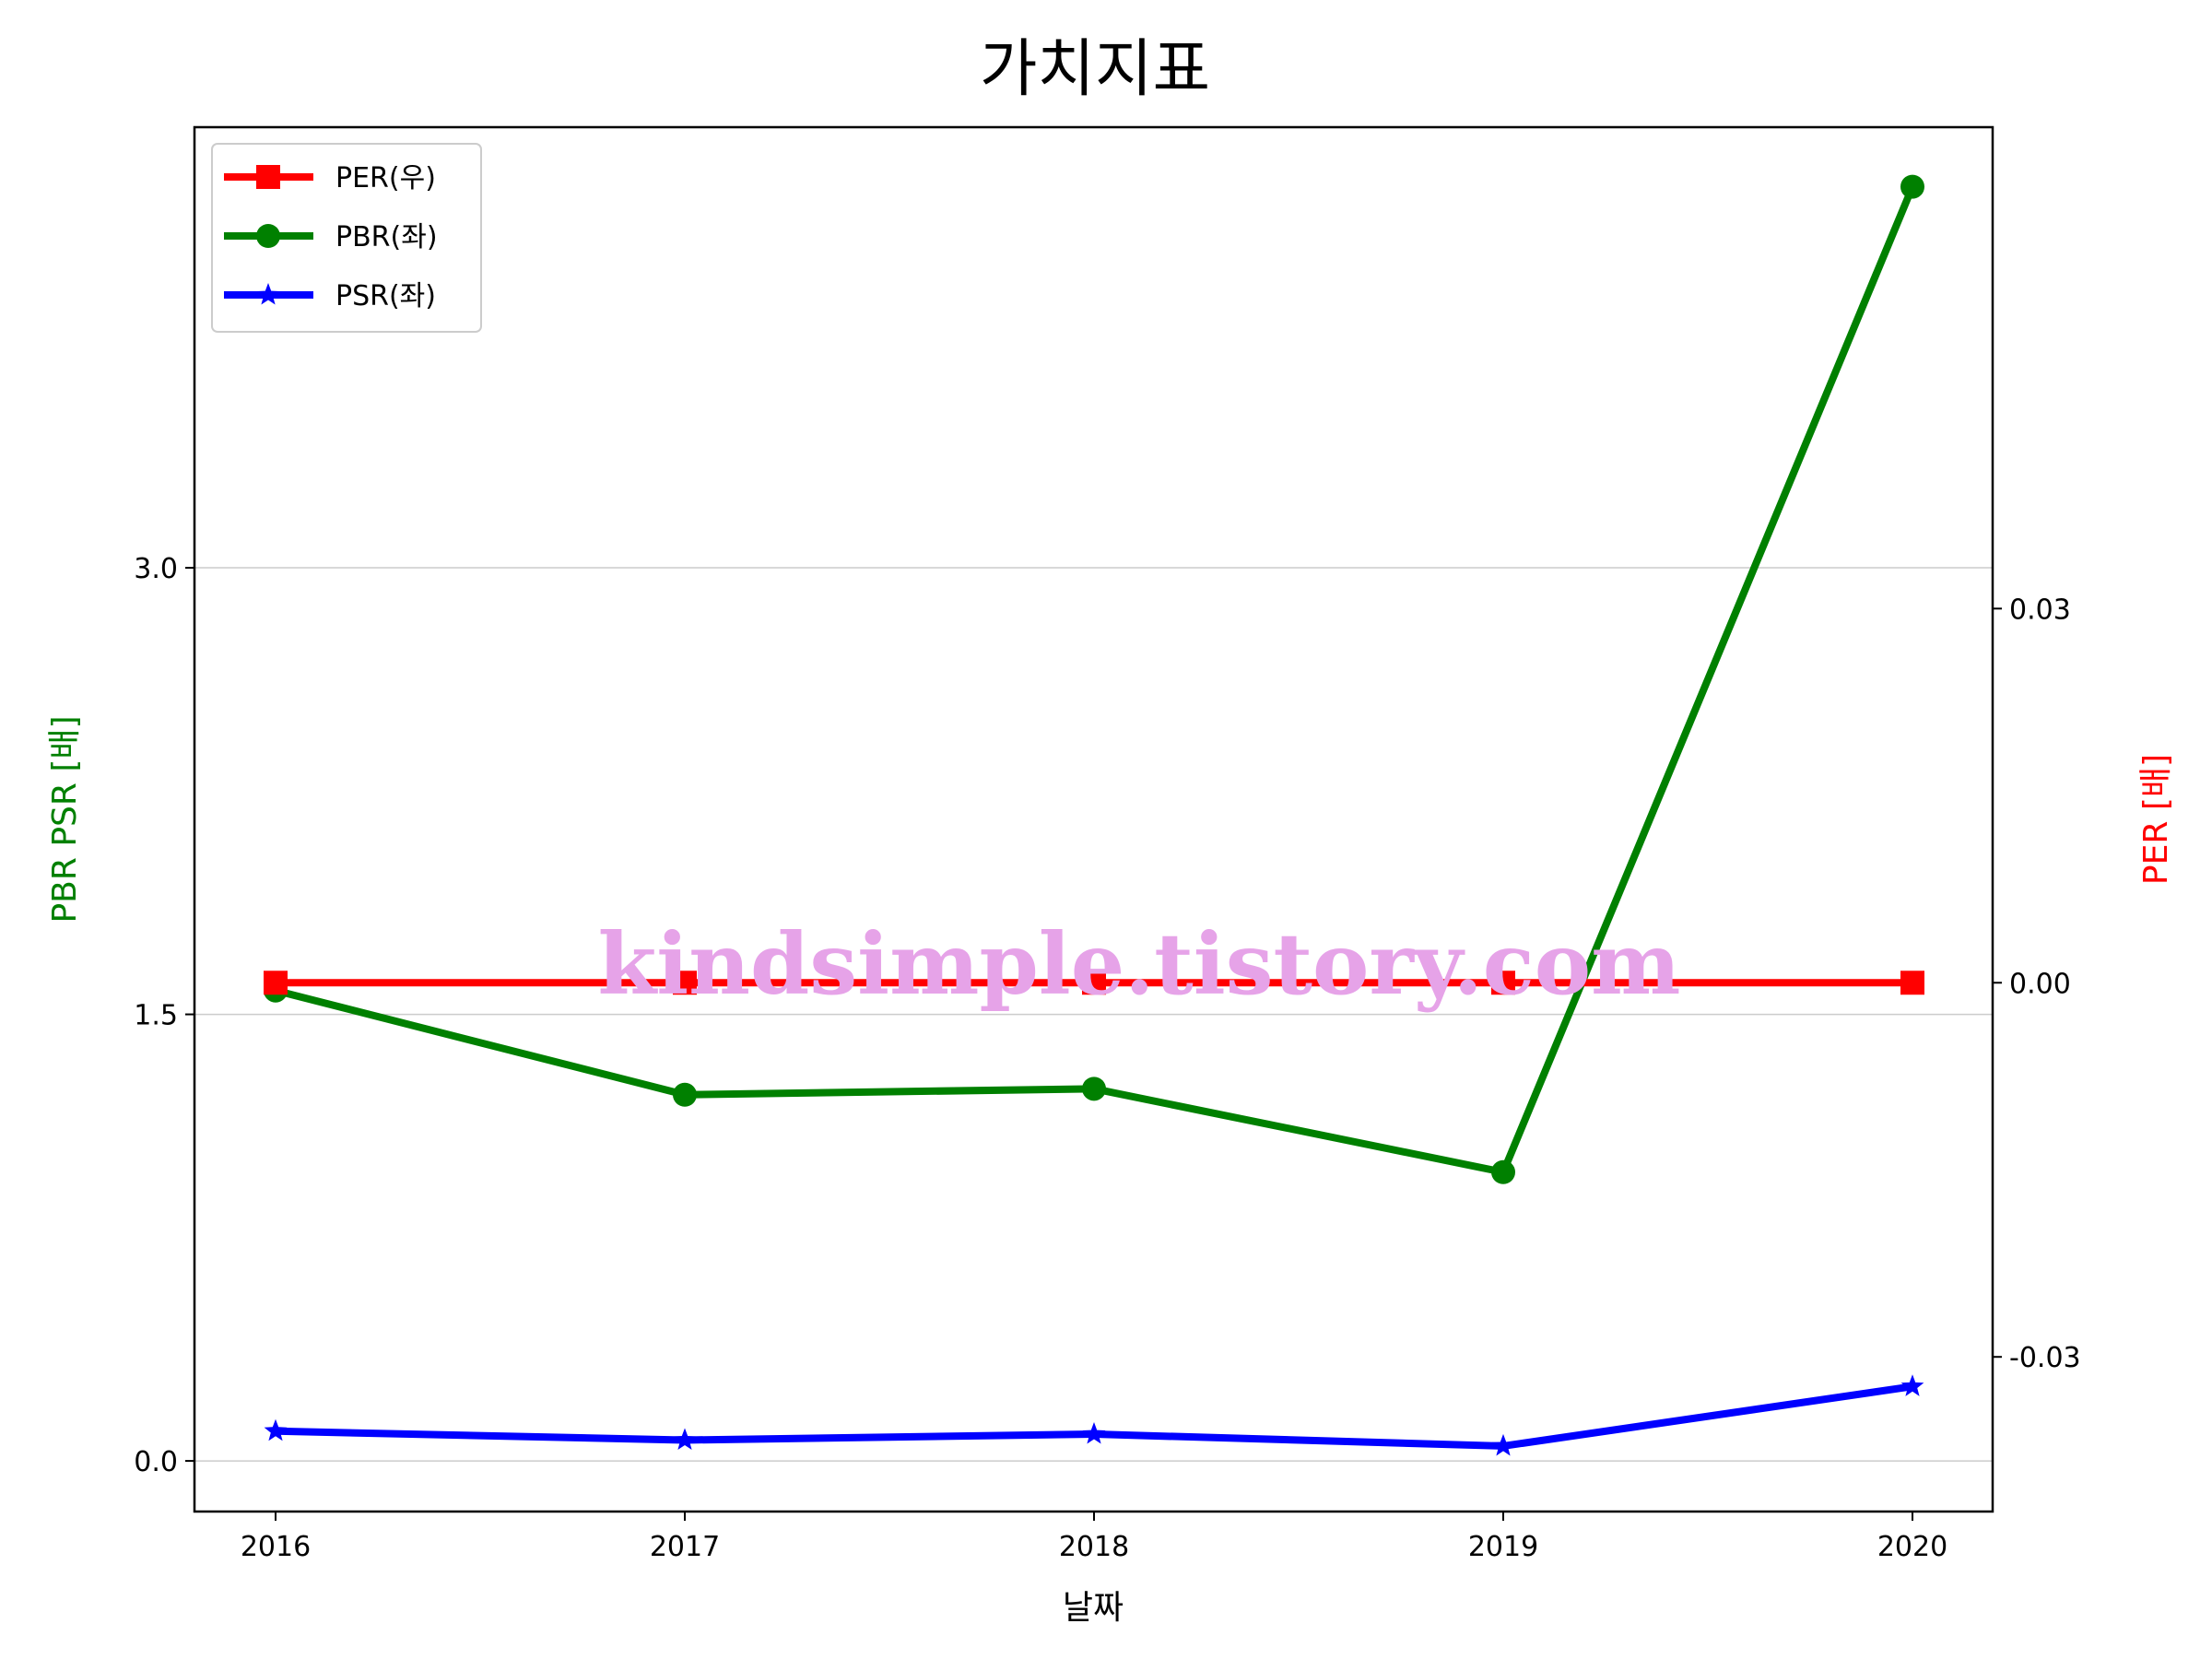 Image resolution: width=2212 pixels, height=1659 pixels. Describe the element at coordinates (1503, 1547) in the screenshot. I see `x-tick-label: 2019` at that location.